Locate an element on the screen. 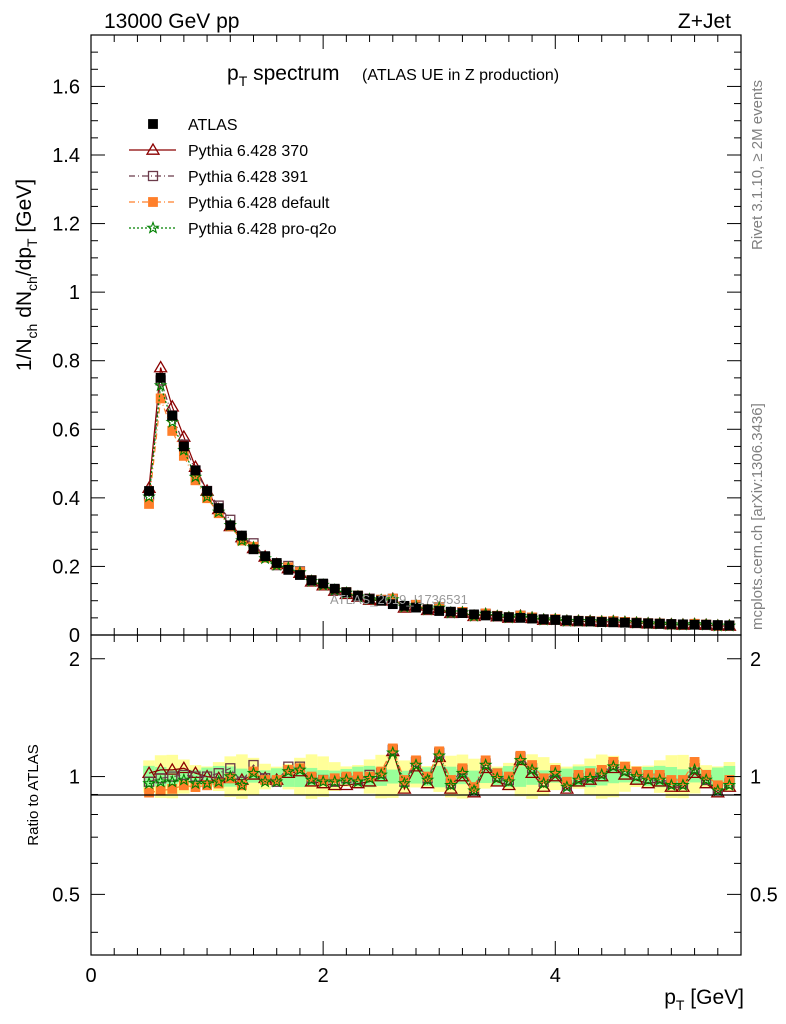 Image resolution: width=786 pixels, height=1024 pixels. legend-label: Pythia 6.428 391 is located at coordinates (248, 177).